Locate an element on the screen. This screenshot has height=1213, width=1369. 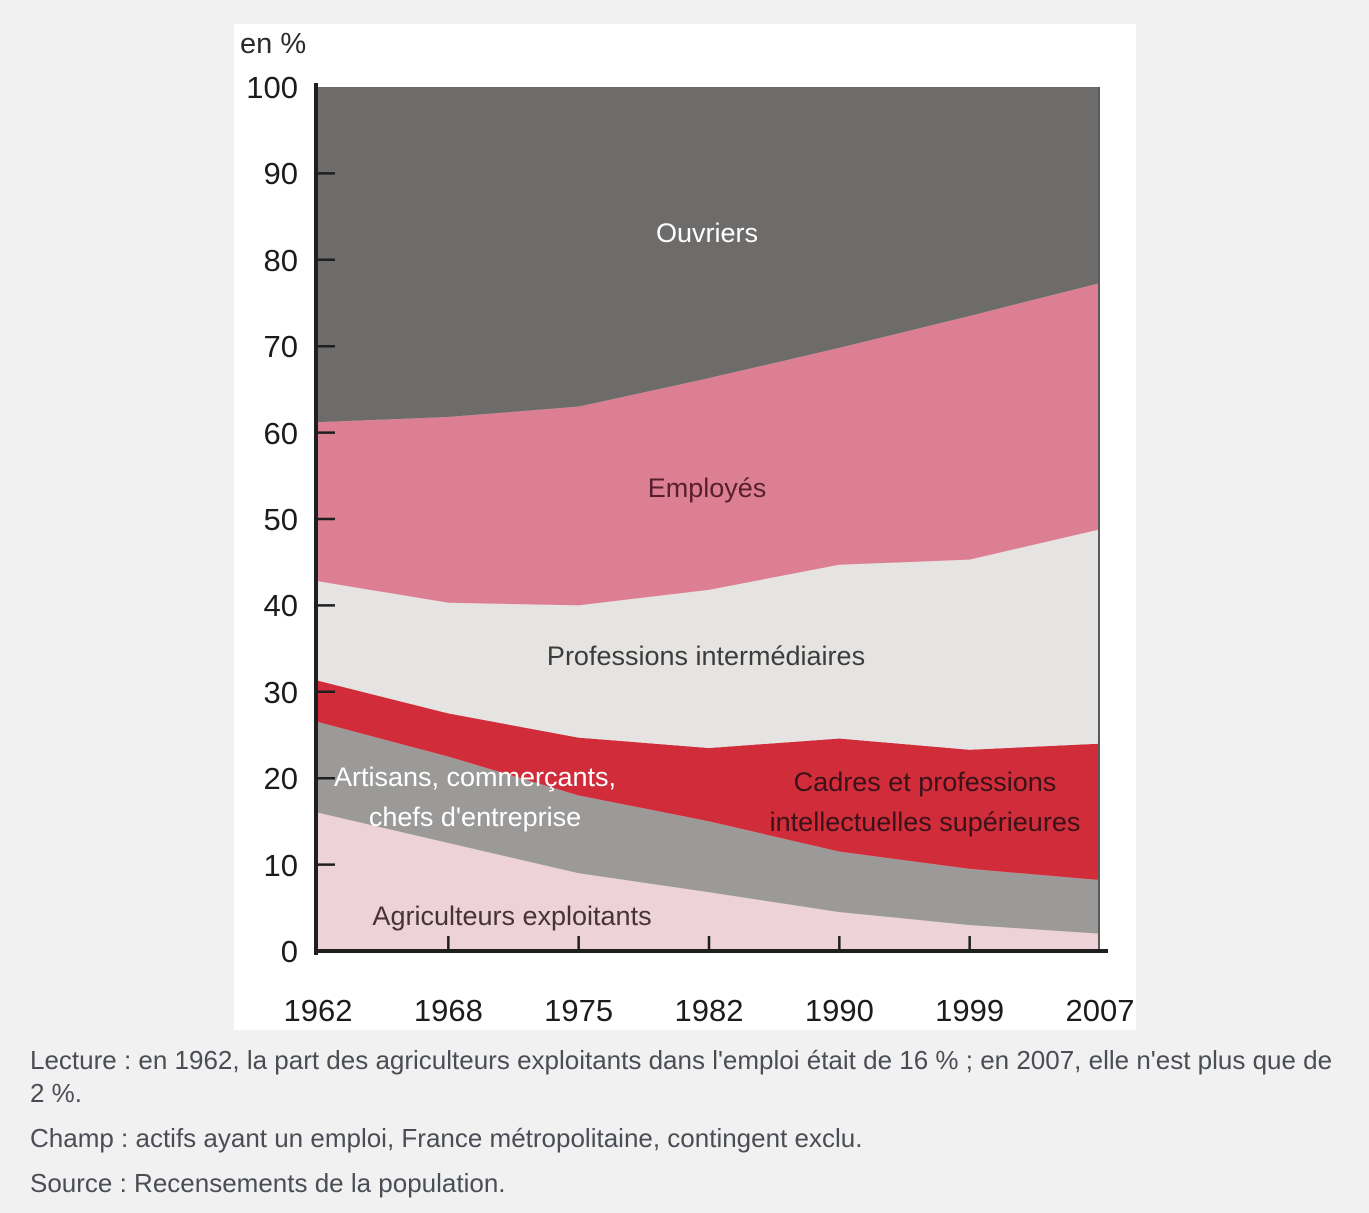
area-label-ouvriers: Ouvriers is located at coordinates (707, 233).